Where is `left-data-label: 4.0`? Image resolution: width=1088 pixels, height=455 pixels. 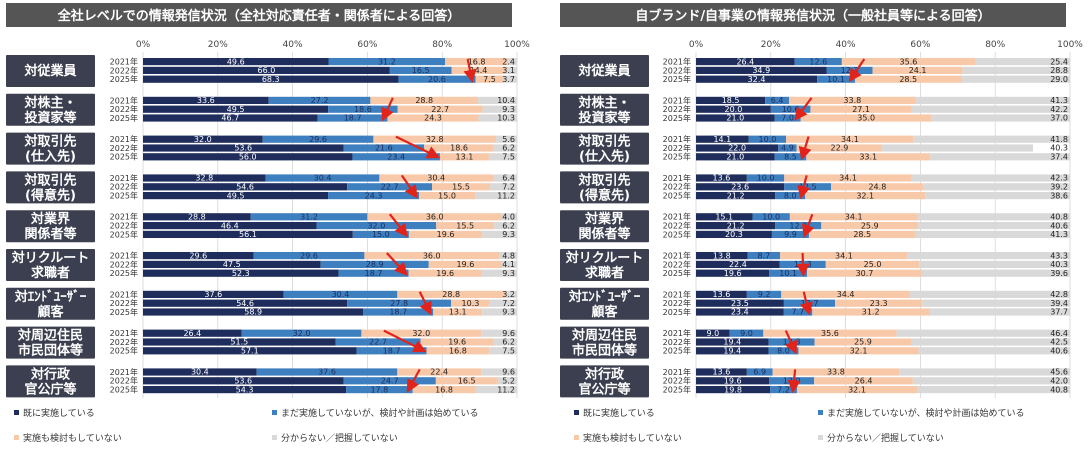 left-data-label: 4.0 is located at coordinates (508, 217).